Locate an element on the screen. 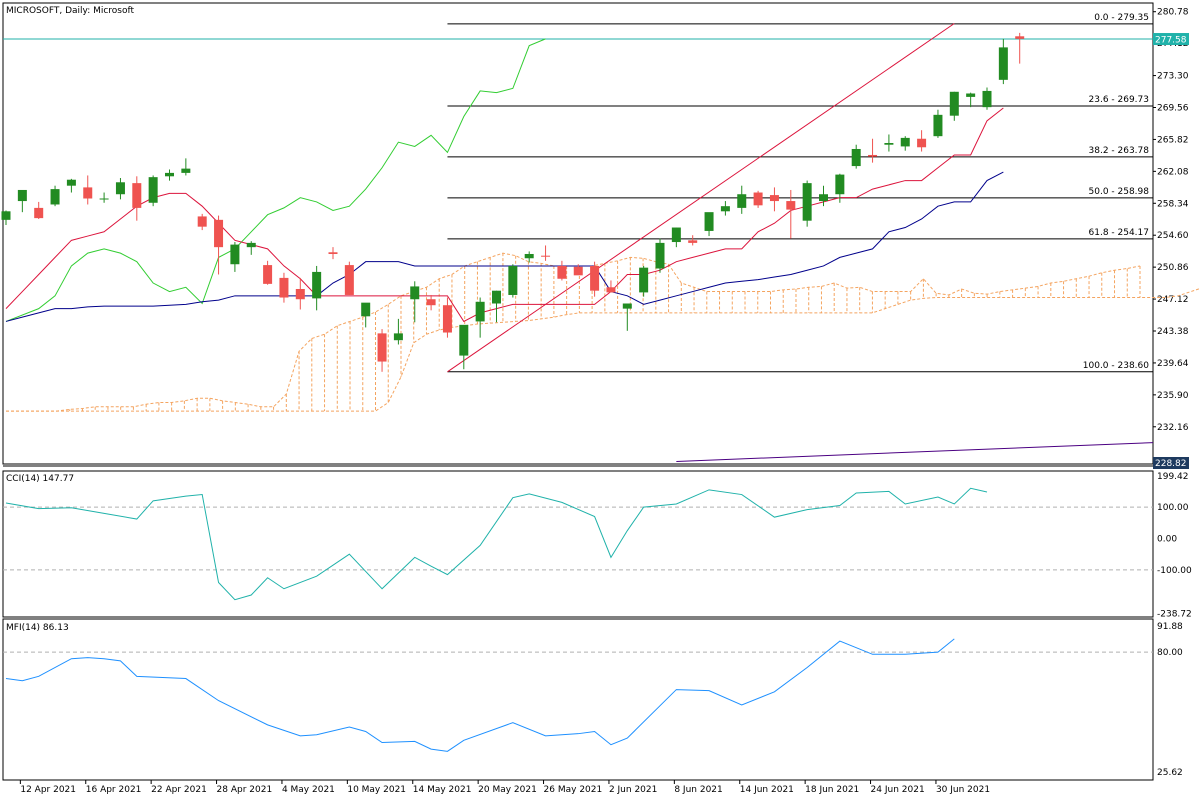 Image resolution: width=1200 pixels, height=800 pixels. current-price-label: 277.58 is located at coordinates (1171, 41).